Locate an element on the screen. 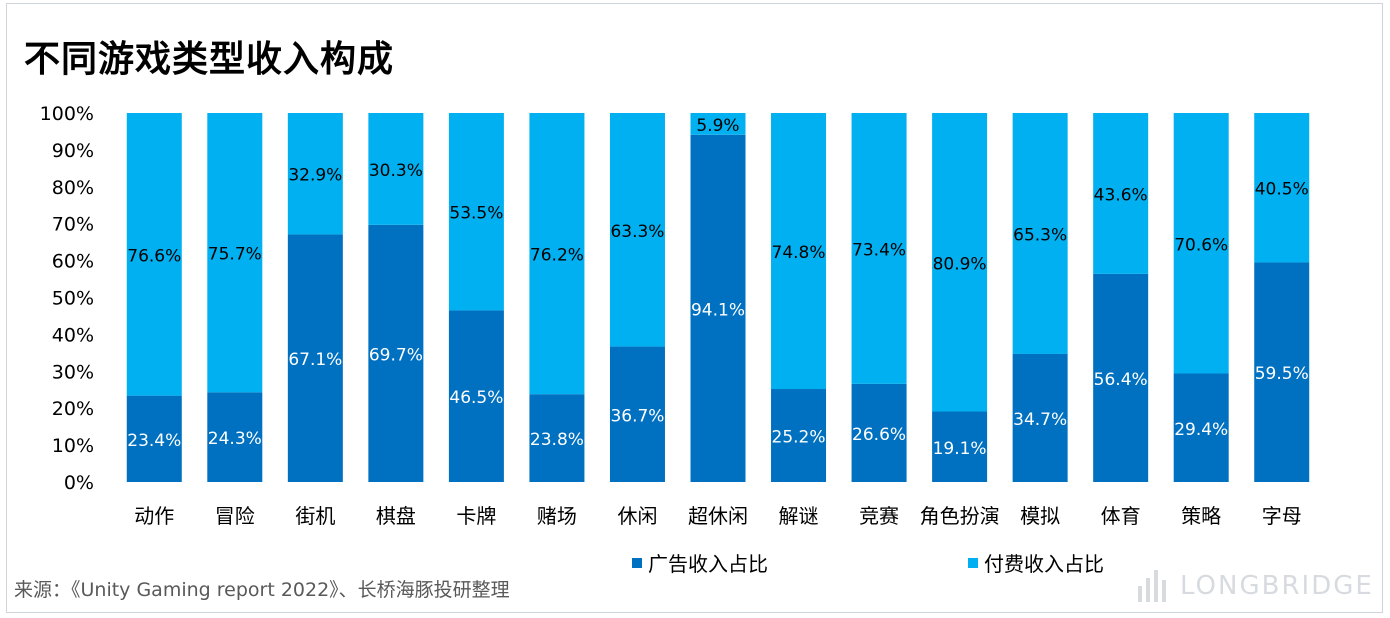  data-label-paid: 43.6% is located at coordinates (1121, 195).